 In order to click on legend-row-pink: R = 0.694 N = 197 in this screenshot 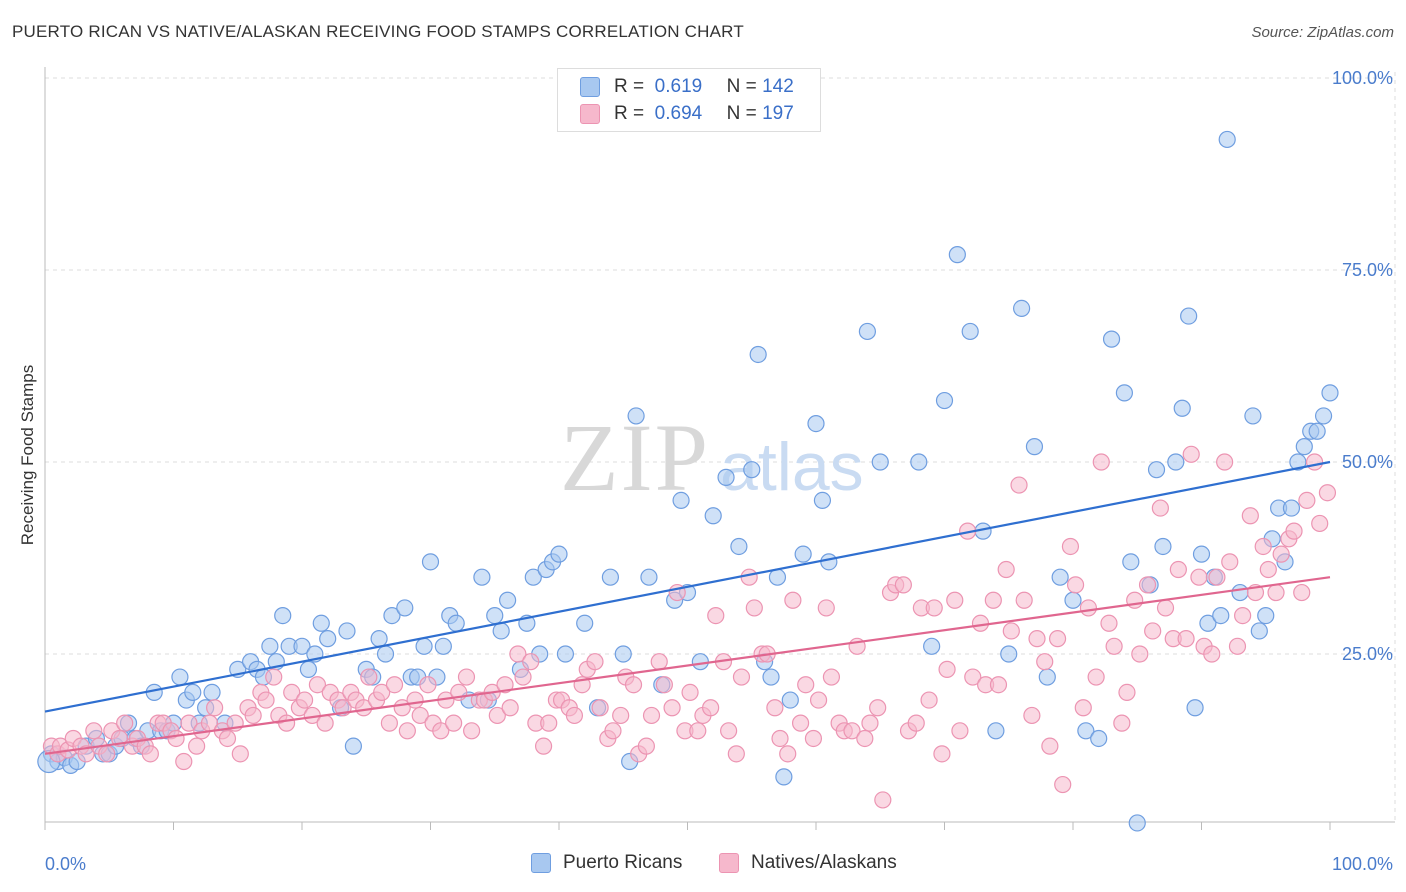, I will do `click(687, 114)`.